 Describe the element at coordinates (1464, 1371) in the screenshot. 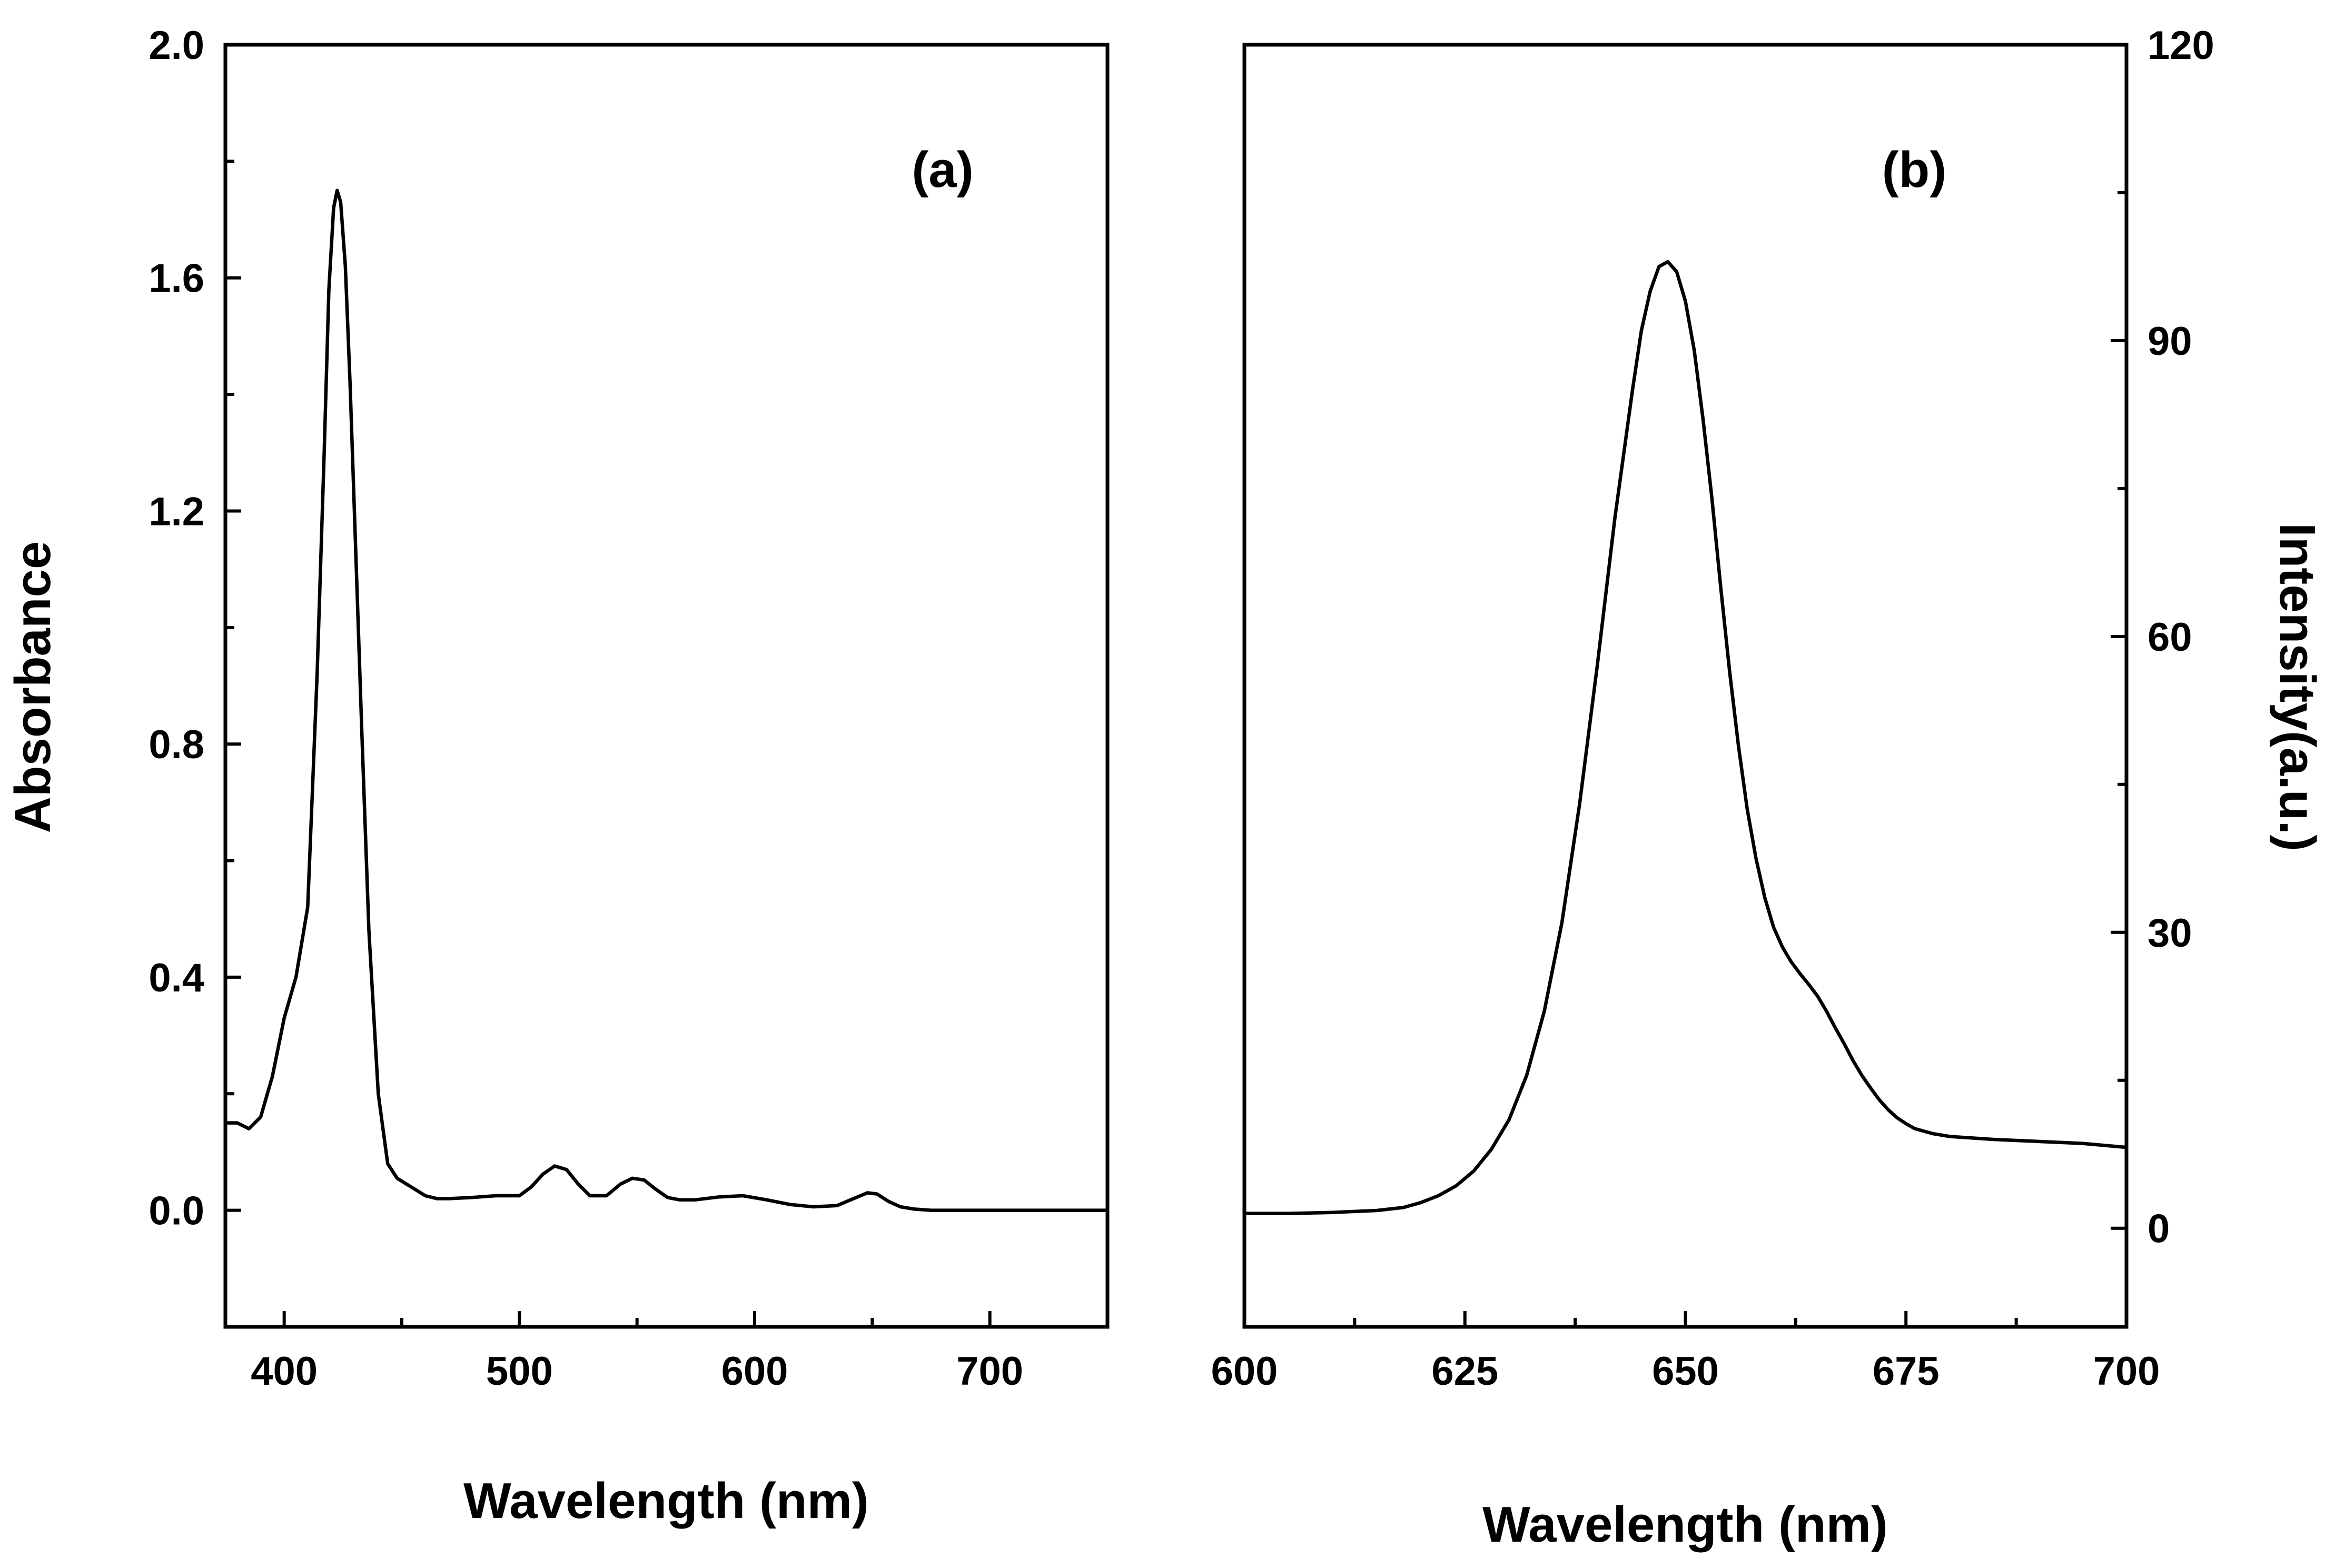

I see `panel-b-x-tick-label: 625` at that location.